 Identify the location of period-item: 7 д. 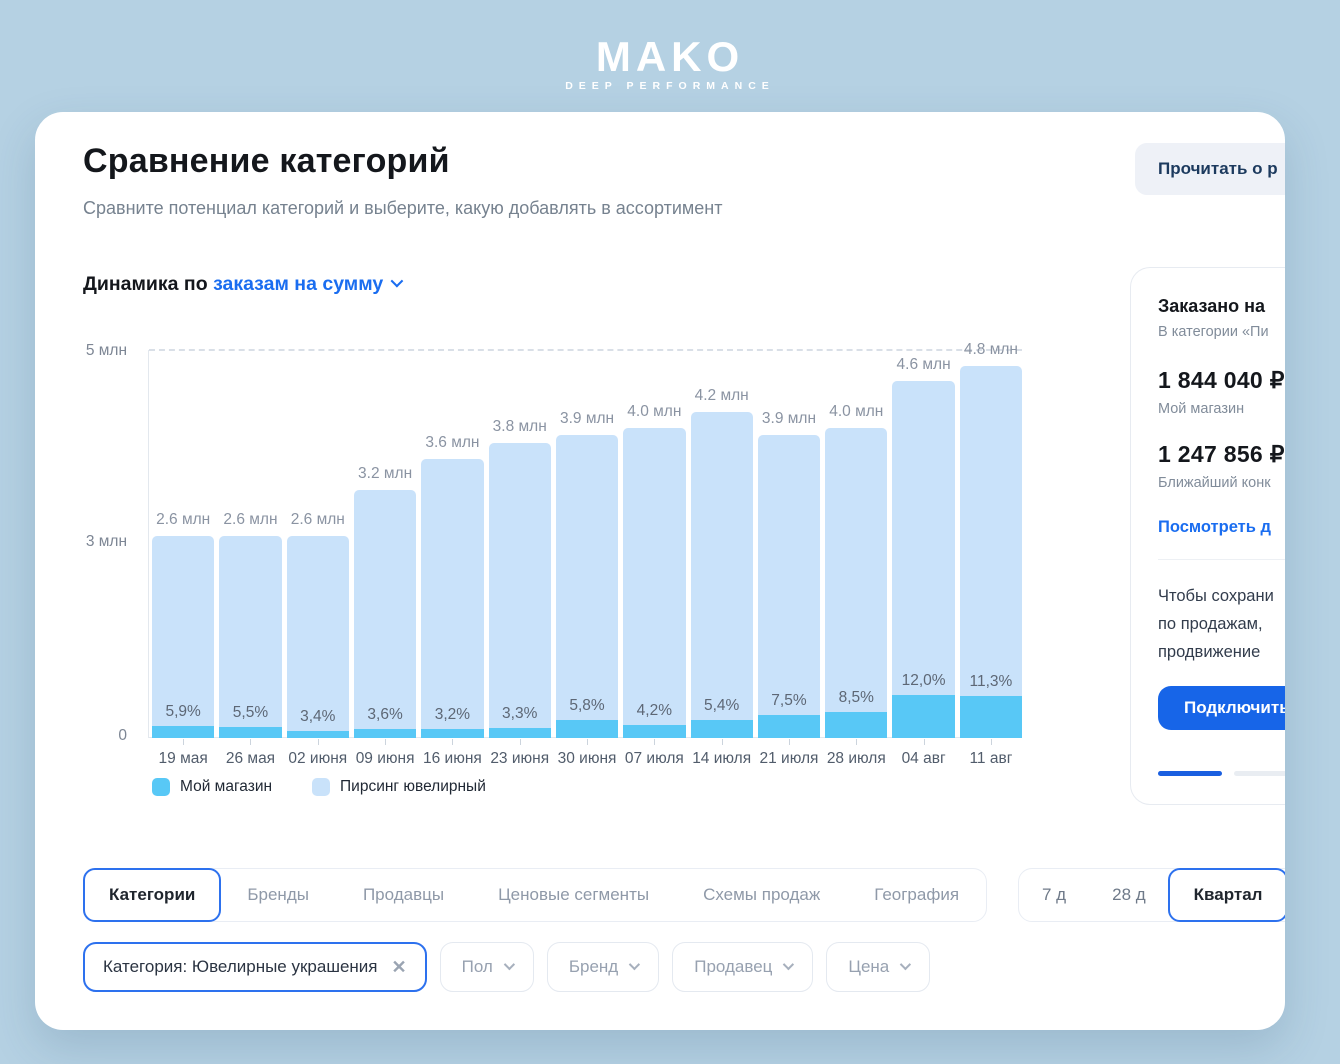
(1054, 894).